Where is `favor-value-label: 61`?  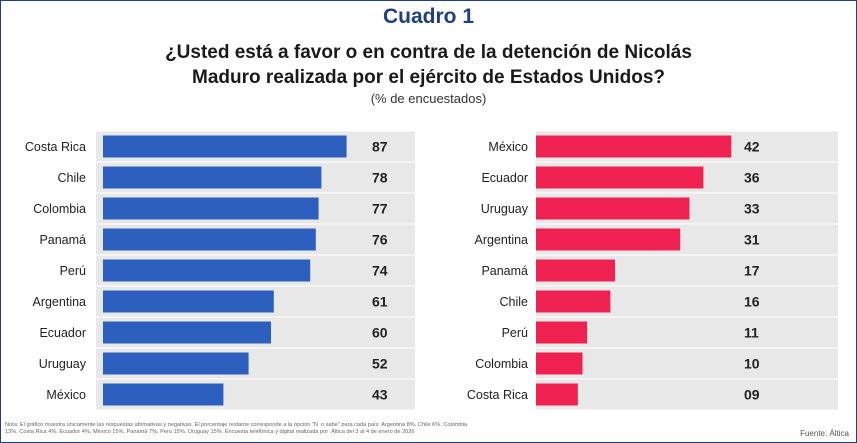
favor-value-label: 61 is located at coordinates (380, 302).